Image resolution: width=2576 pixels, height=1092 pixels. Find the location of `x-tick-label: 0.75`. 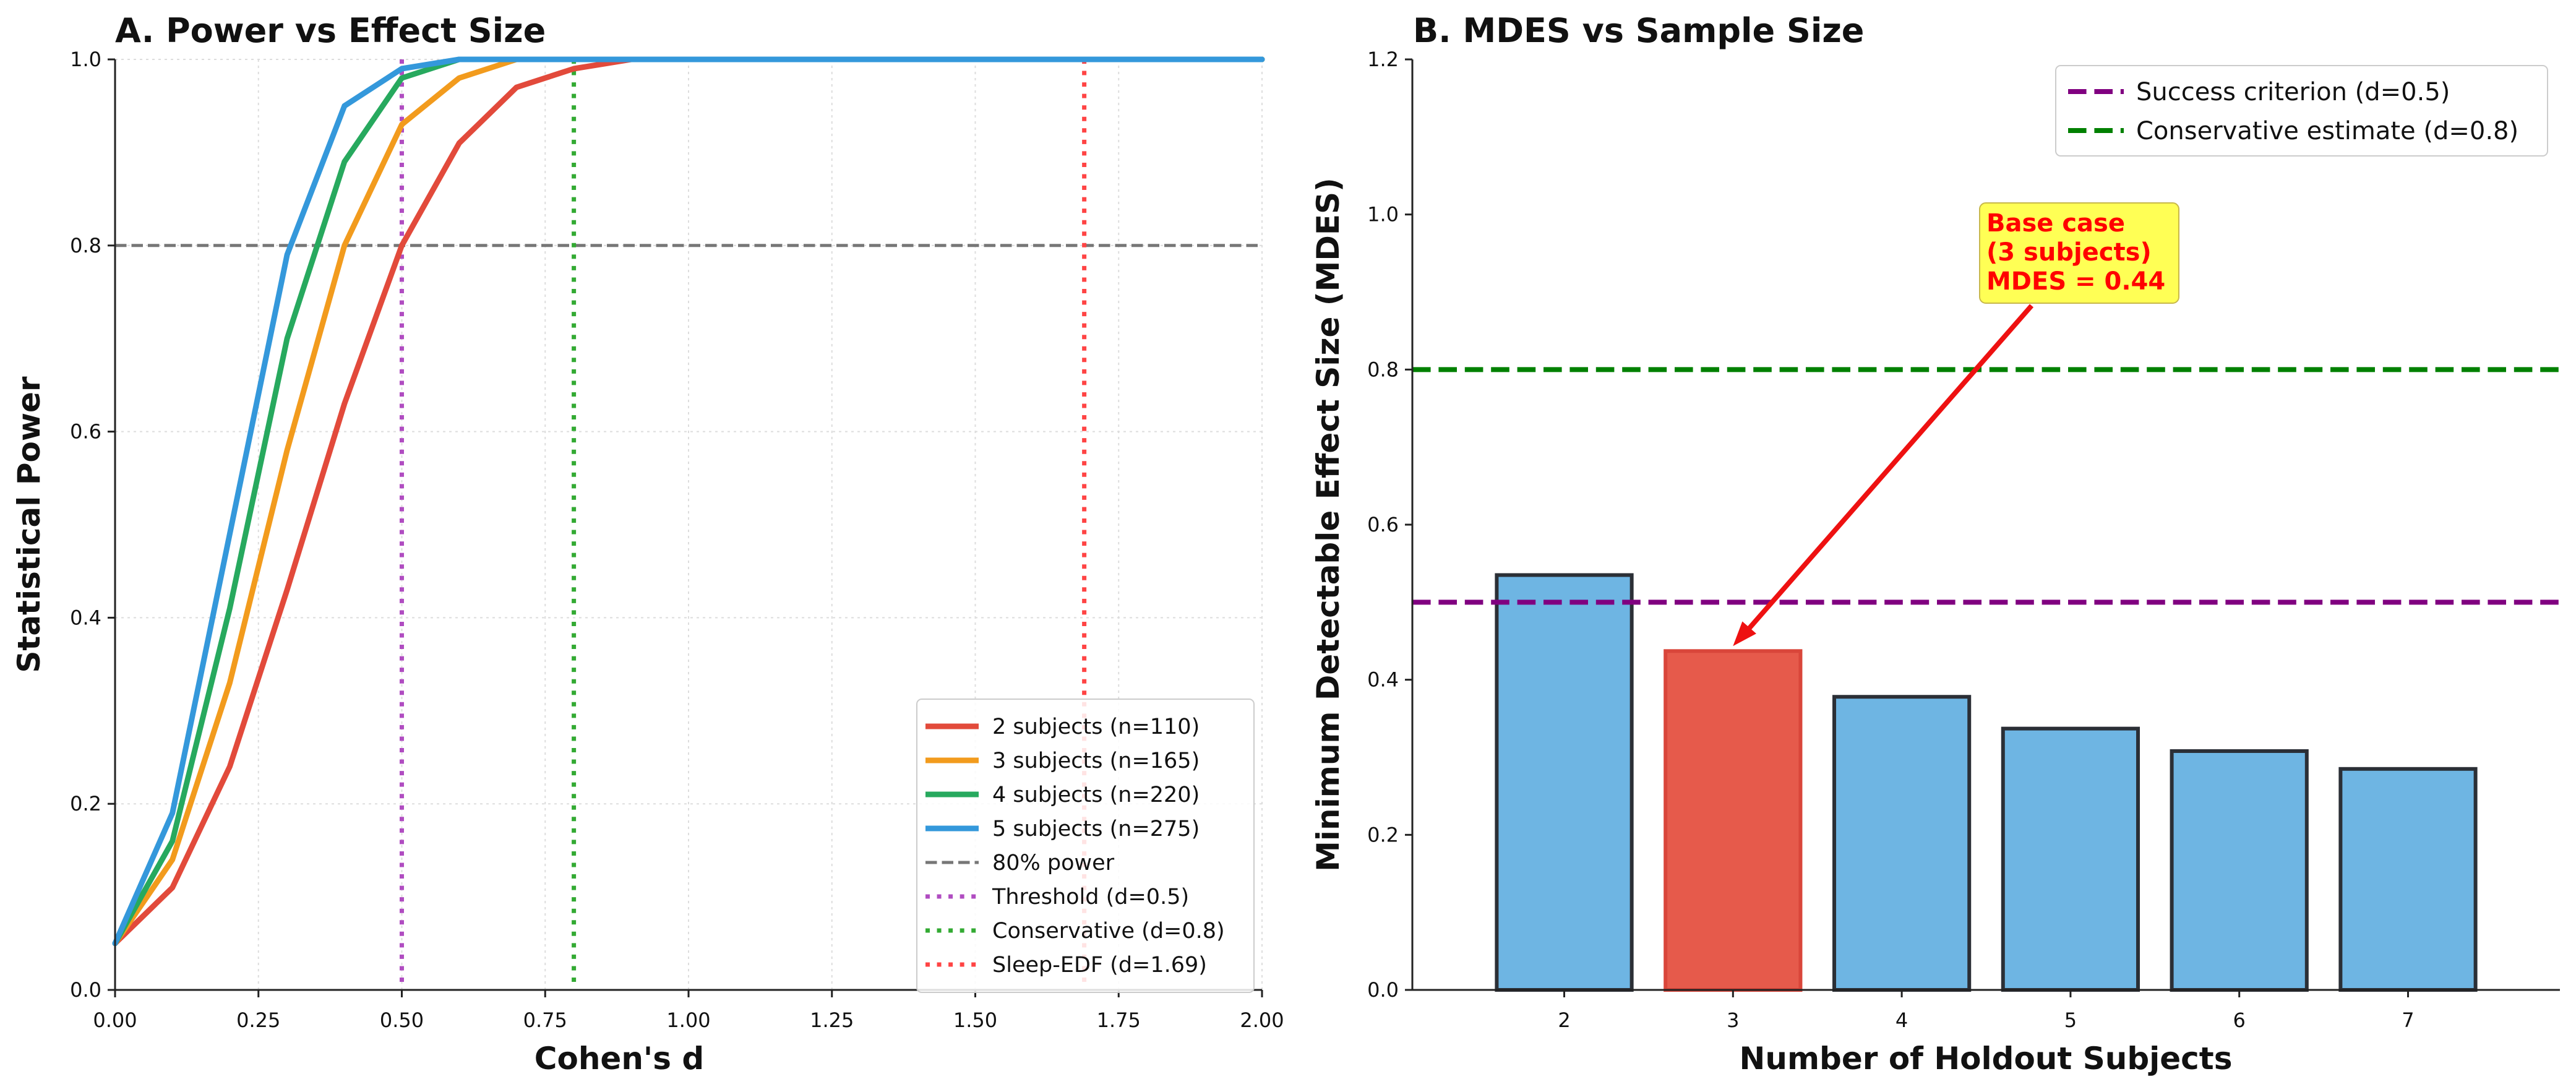

x-tick-label: 0.75 is located at coordinates (545, 1020).